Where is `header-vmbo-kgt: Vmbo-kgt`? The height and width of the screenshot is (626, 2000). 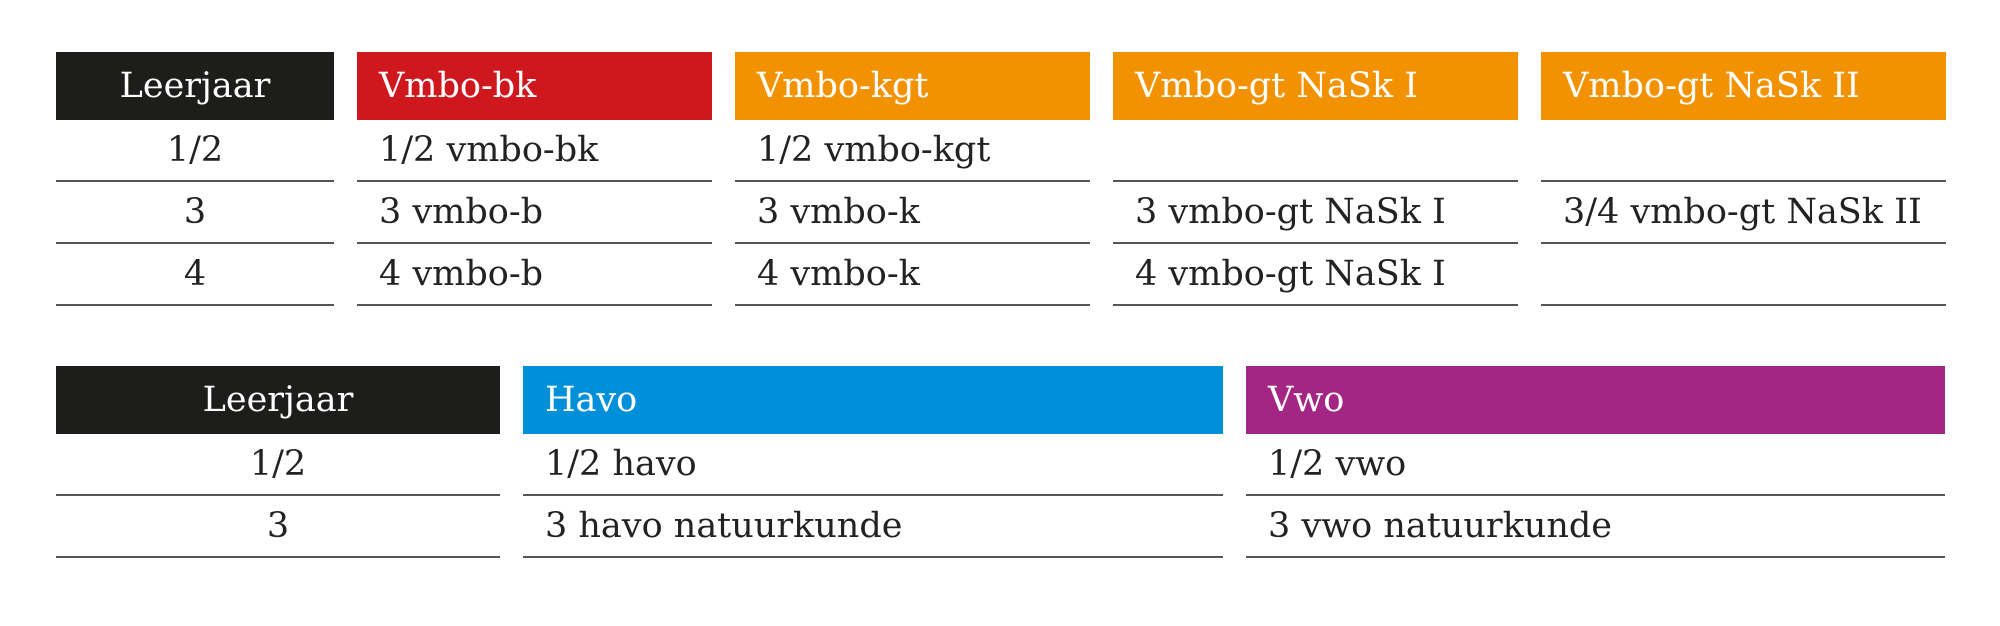
header-vmbo-kgt: Vmbo-kgt is located at coordinates (912, 86).